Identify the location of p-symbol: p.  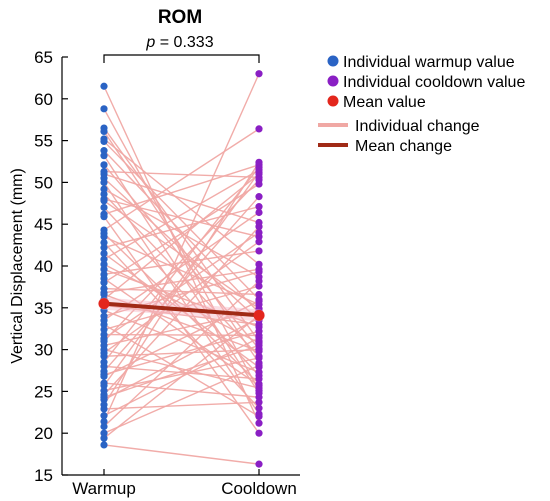
(150, 42).